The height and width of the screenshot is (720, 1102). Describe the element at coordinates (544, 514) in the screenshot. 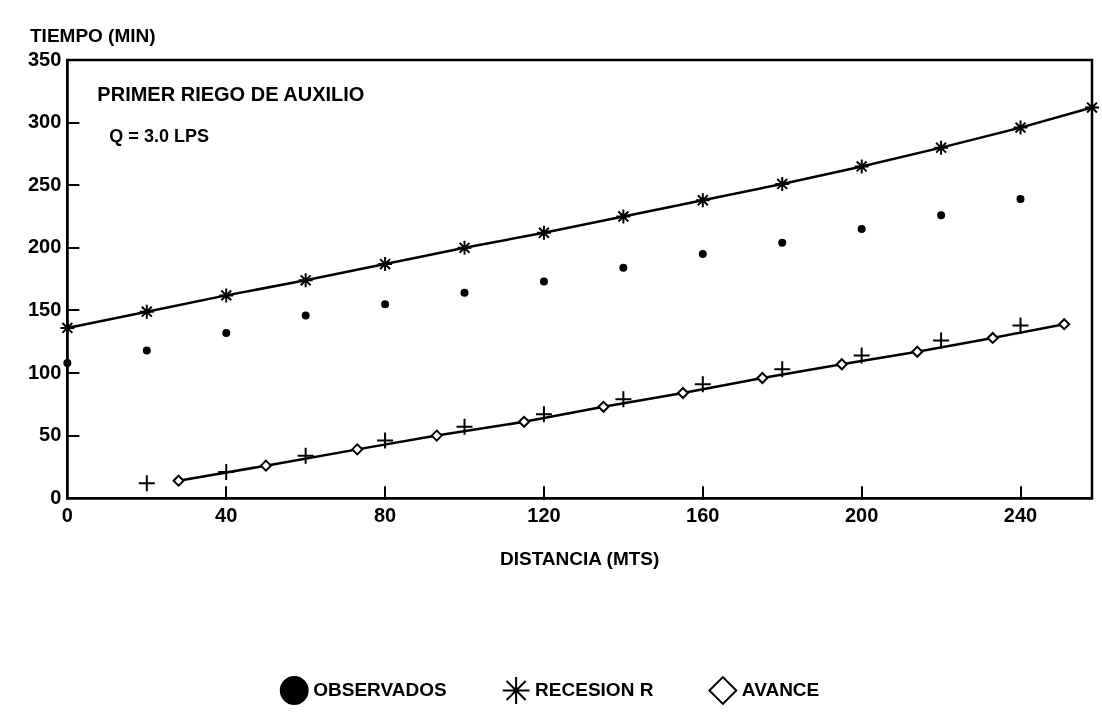

I see `x-tick-label: 120` at that location.